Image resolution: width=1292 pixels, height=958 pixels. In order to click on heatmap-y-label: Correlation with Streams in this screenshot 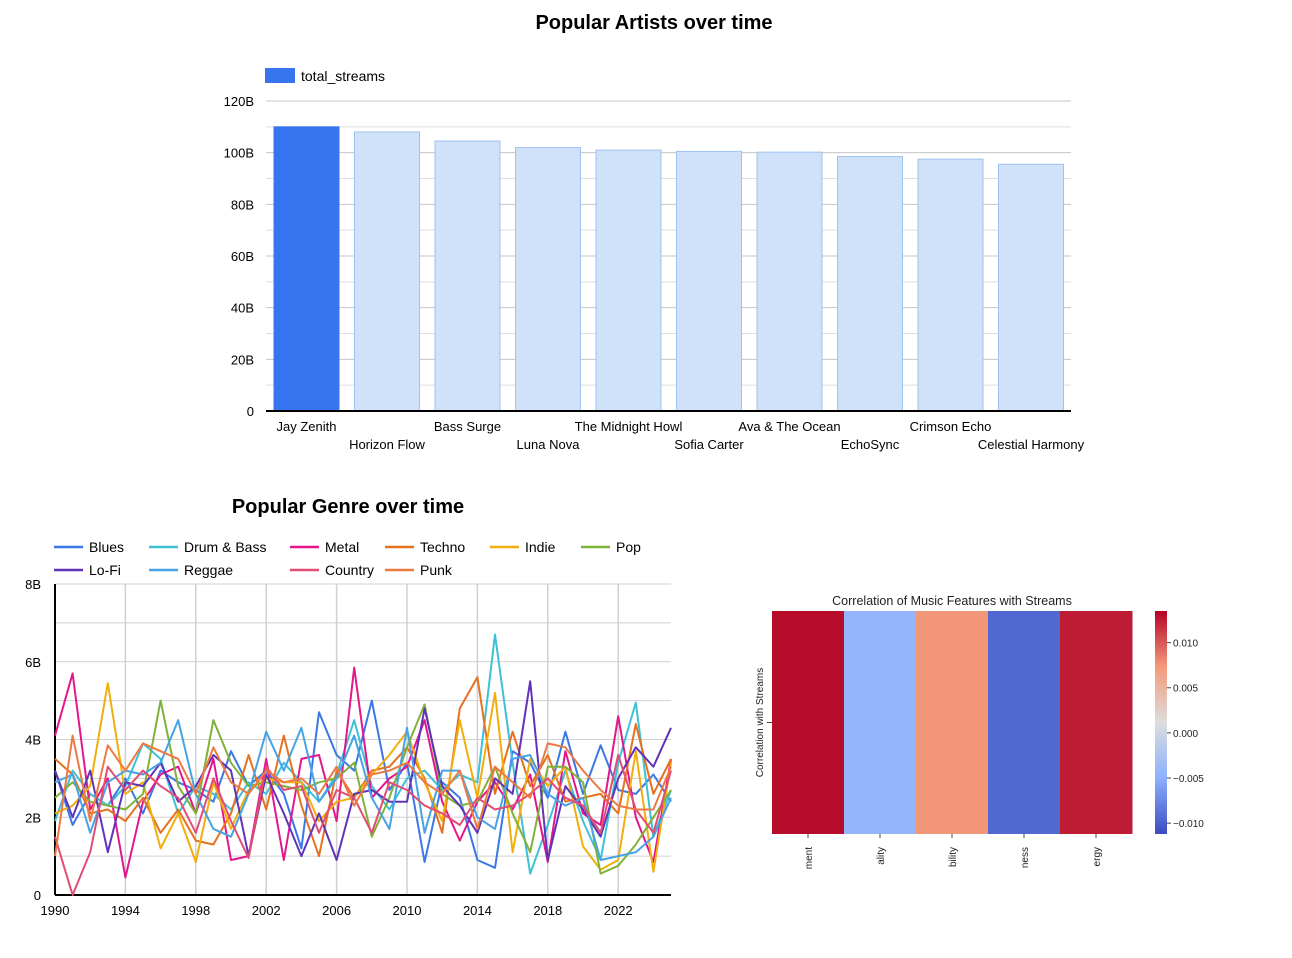, I will do `click(760, 722)`.